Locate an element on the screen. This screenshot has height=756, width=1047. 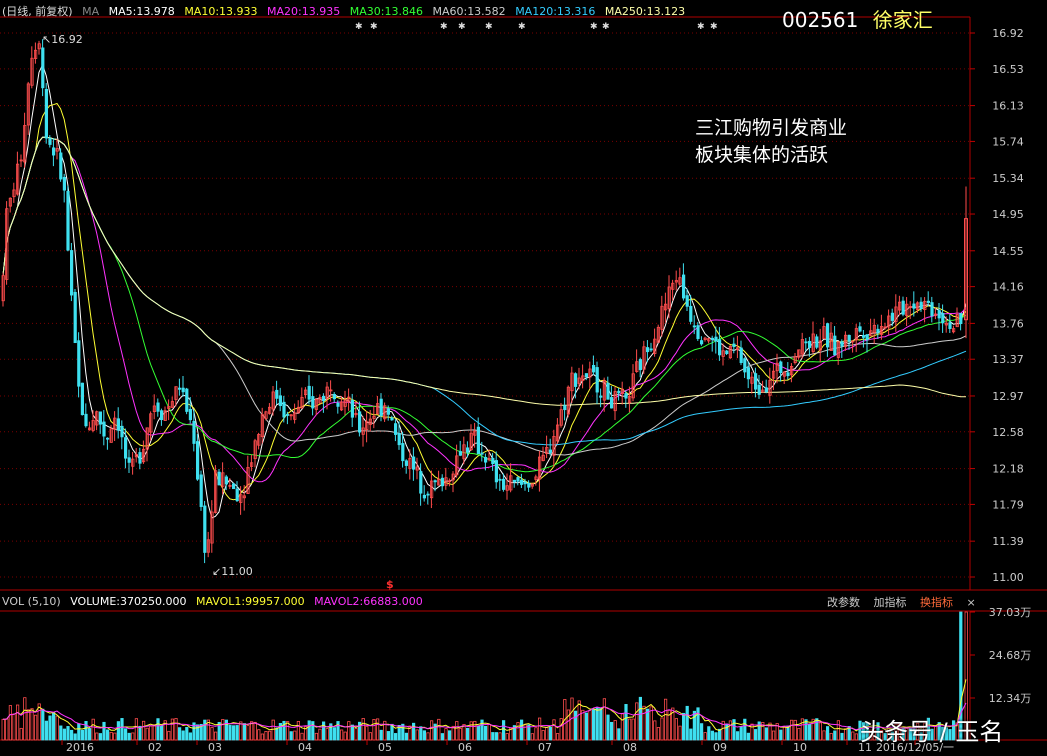
price-tick-label: 15.74 is located at coordinates (1008, 141).